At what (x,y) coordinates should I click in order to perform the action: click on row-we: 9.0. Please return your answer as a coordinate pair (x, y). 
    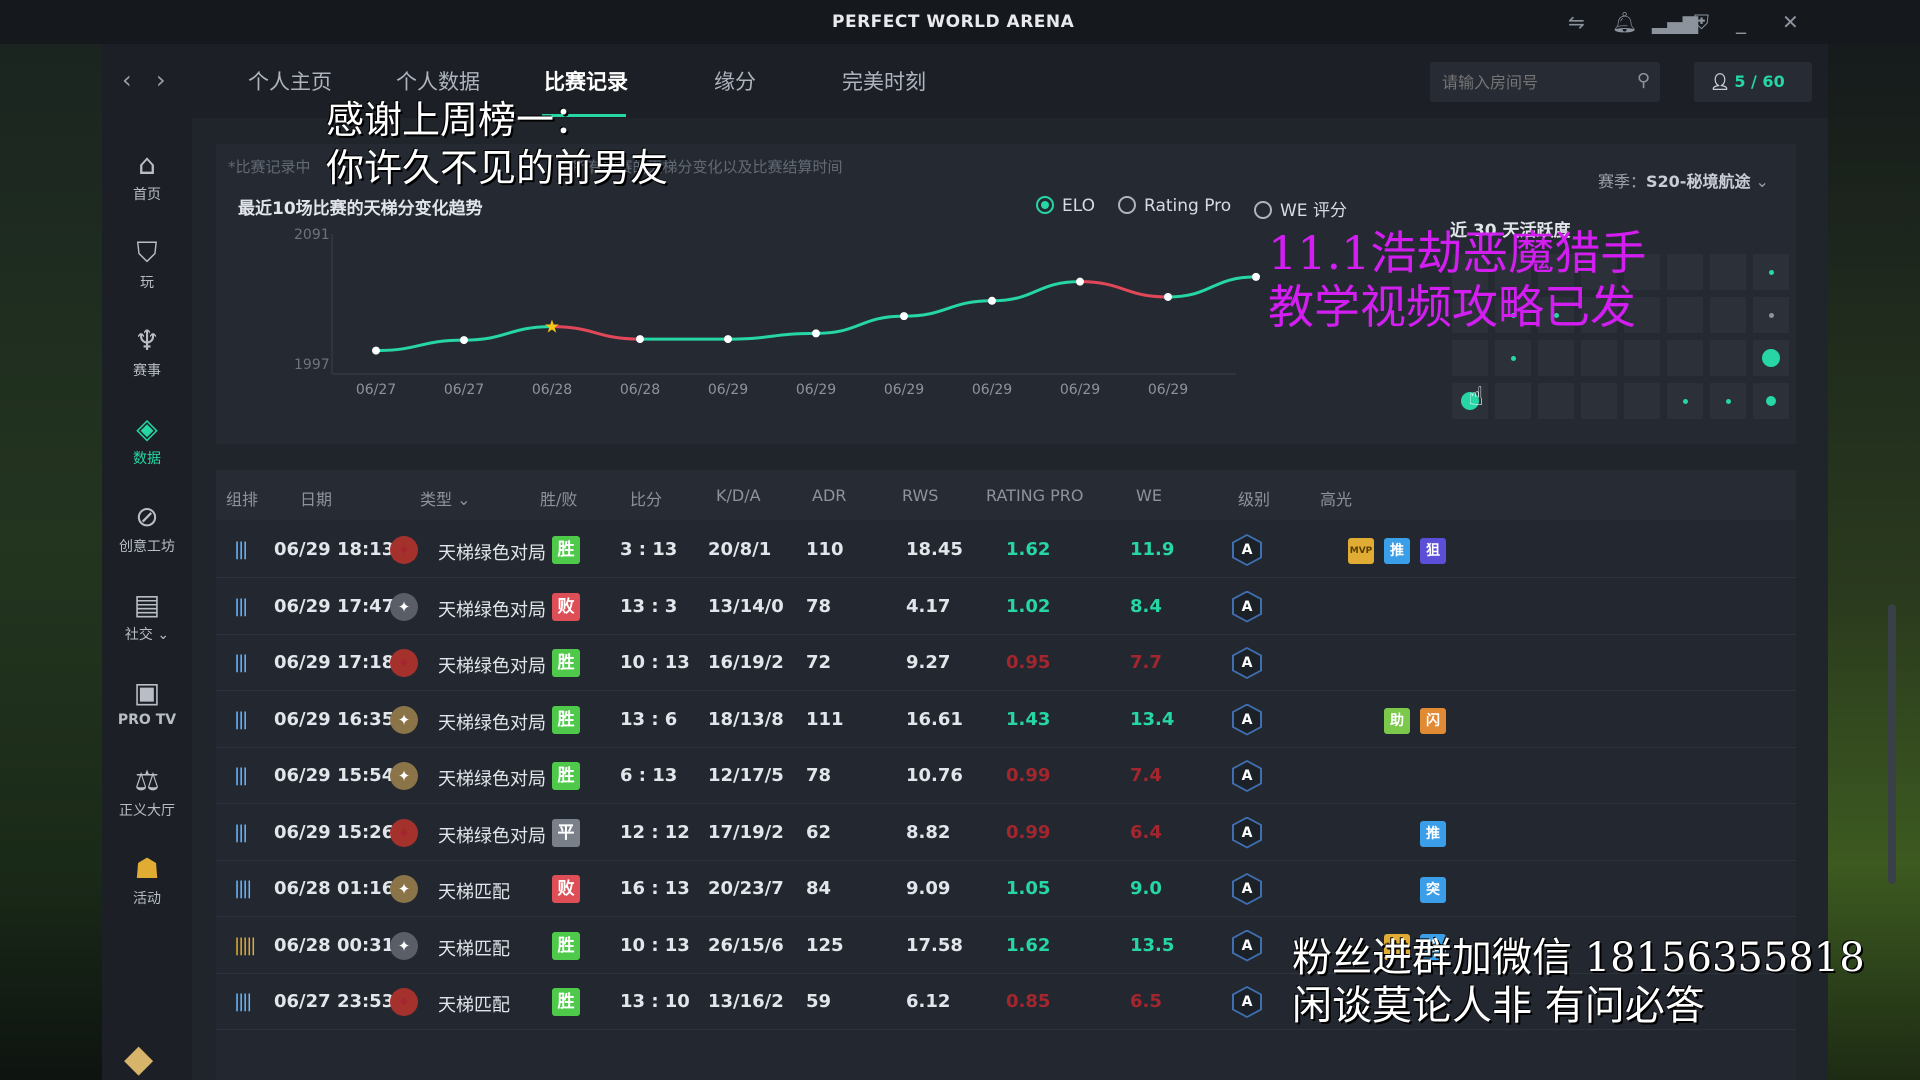
    Looking at the image, I should click on (1146, 888).